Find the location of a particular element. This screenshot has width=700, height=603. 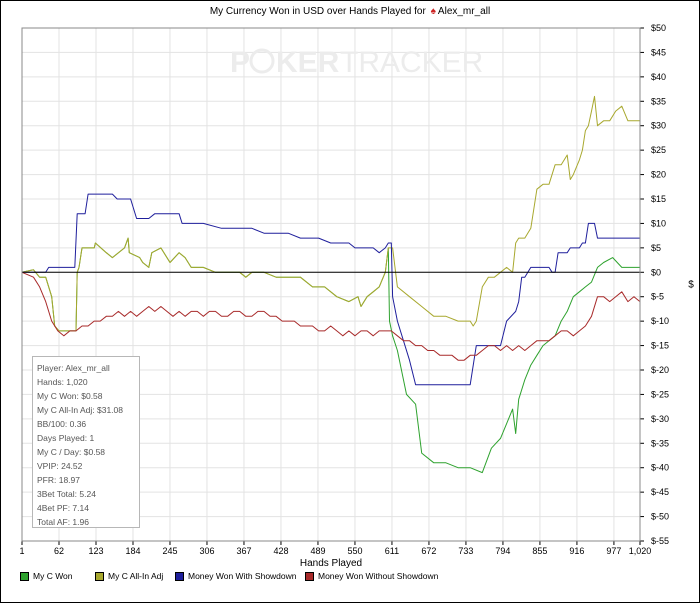

stats-line: My C / Day: $0.58 is located at coordinates (71, 452).